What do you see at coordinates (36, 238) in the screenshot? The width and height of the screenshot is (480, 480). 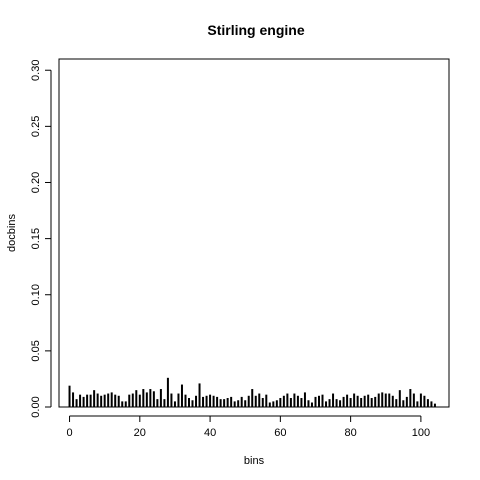 I see `y-tick-label: 0.15` at bounding box center [36, 238].